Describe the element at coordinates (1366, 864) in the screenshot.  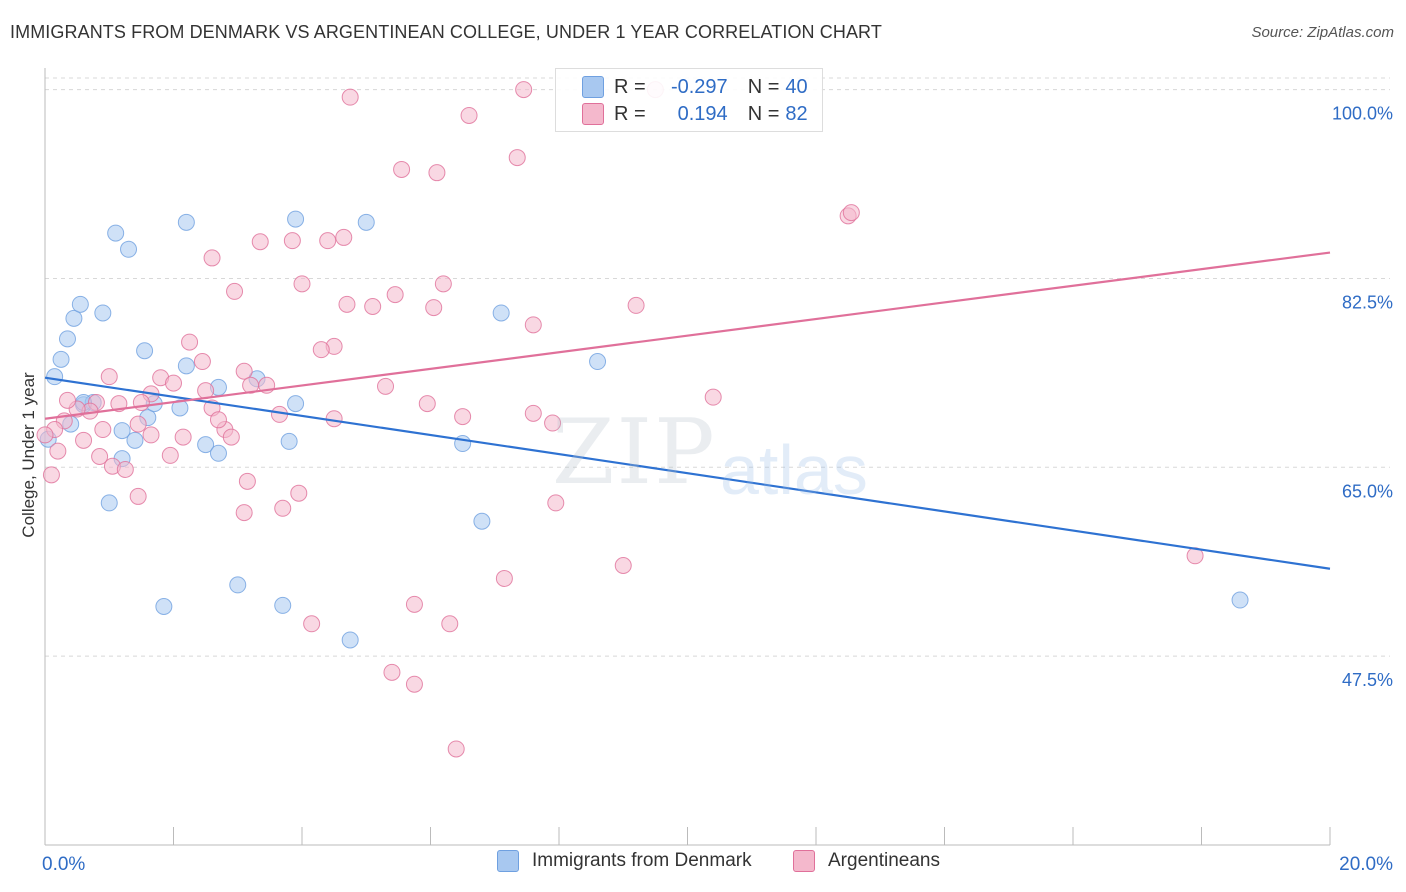
I see `x-tick-label-max: 20.0%` at that location.